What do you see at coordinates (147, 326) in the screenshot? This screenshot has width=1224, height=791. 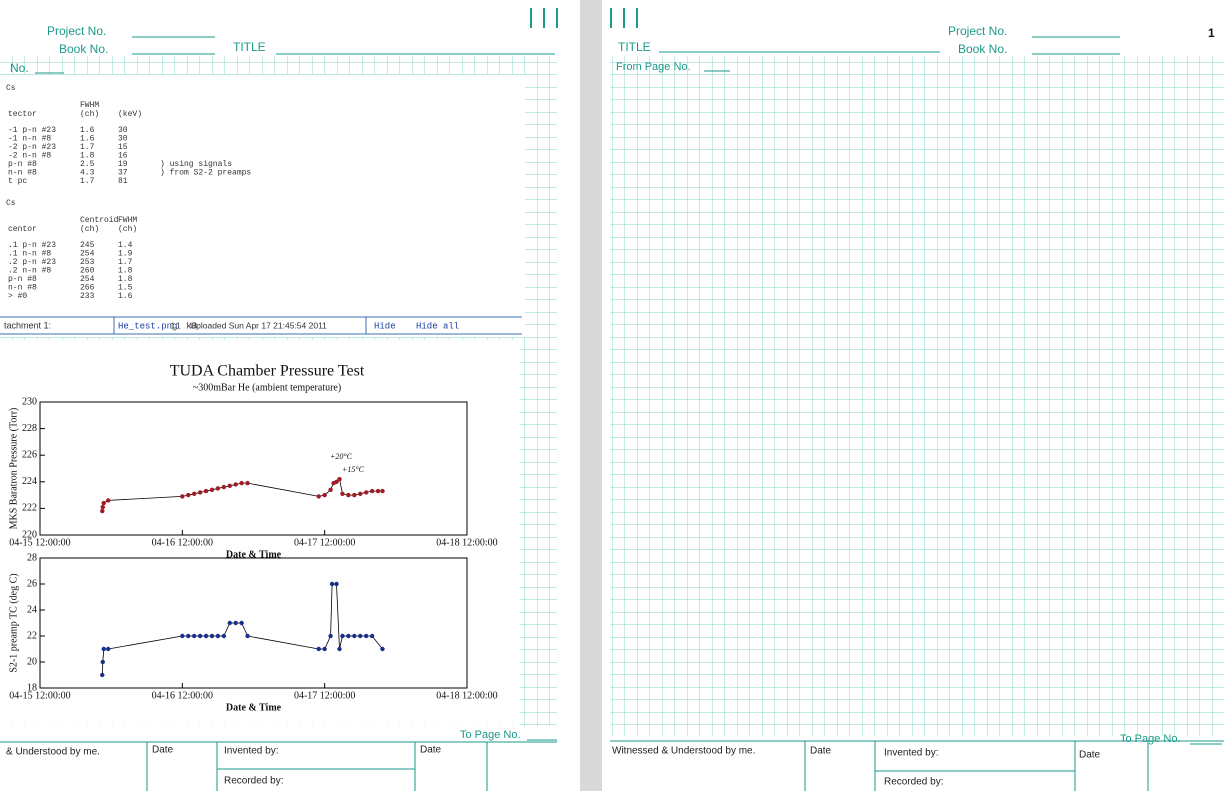 I see `attachment-file: He_test.png` at bounding box center [147, 326].